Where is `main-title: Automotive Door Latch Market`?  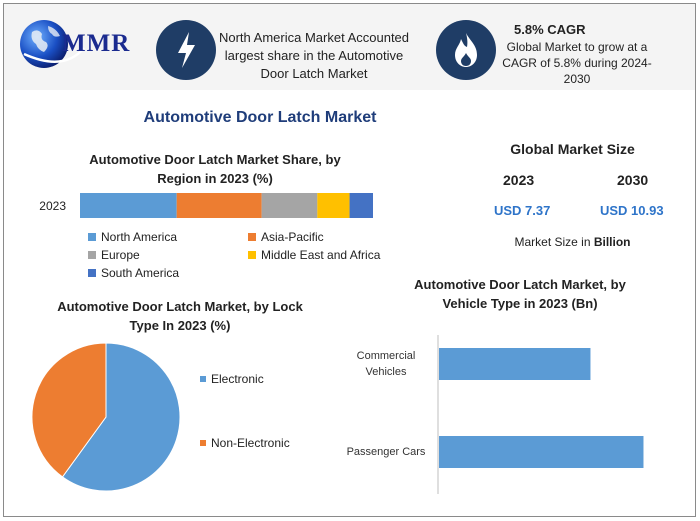
main-title: Automotive Door Latch Market is located at coordinates (260, 117).